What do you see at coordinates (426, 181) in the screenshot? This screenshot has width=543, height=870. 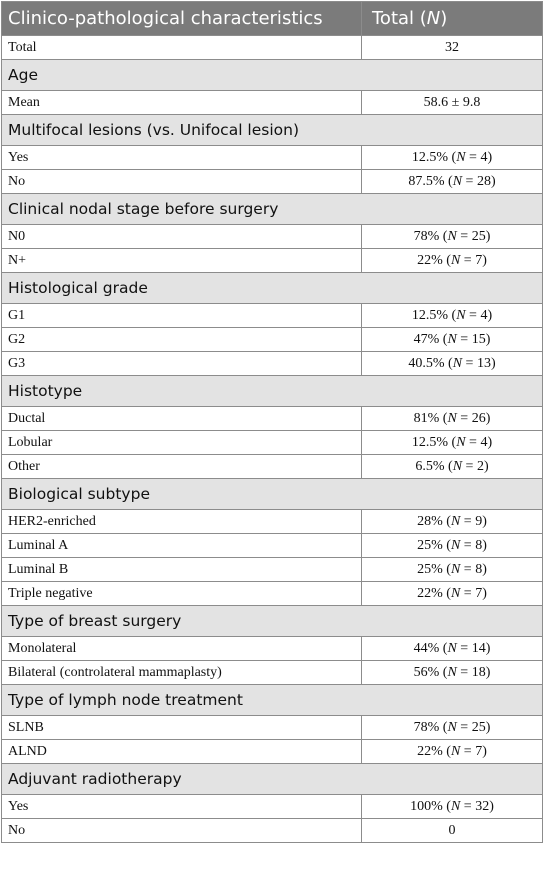 I see `value-percent: 87.5%` at bounding box center [426, 181].